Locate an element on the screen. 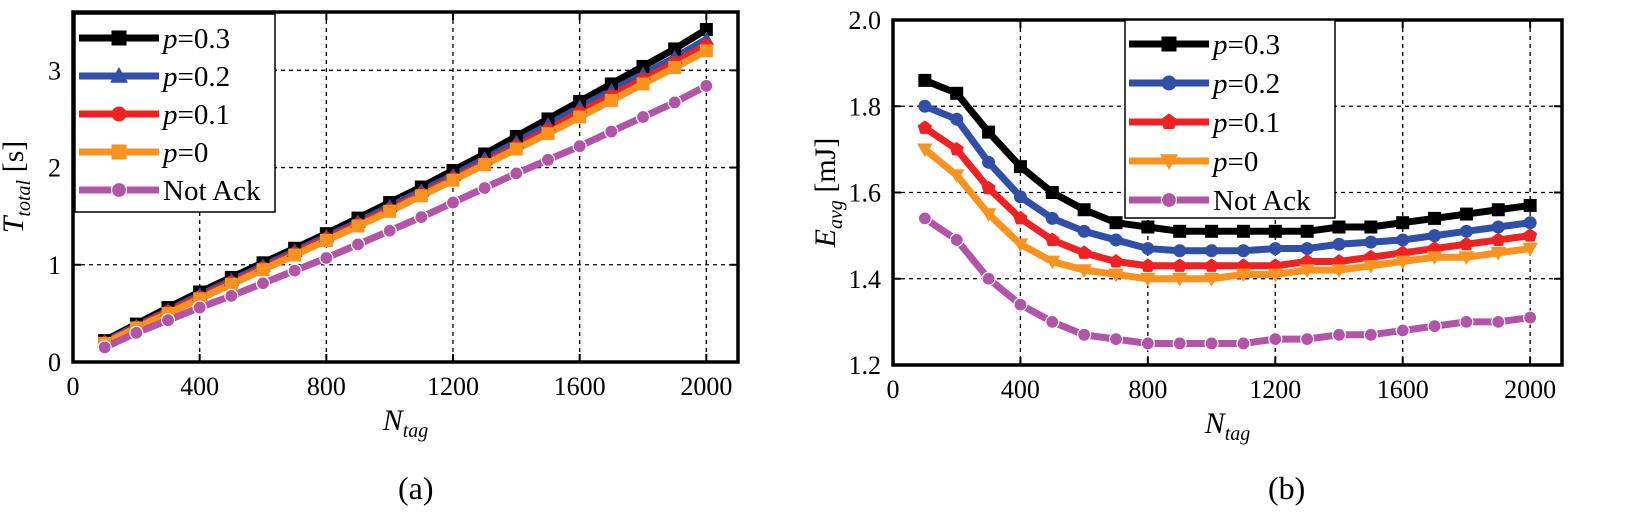  x-axis-label: Ntag is located at coordinates (405, 423).